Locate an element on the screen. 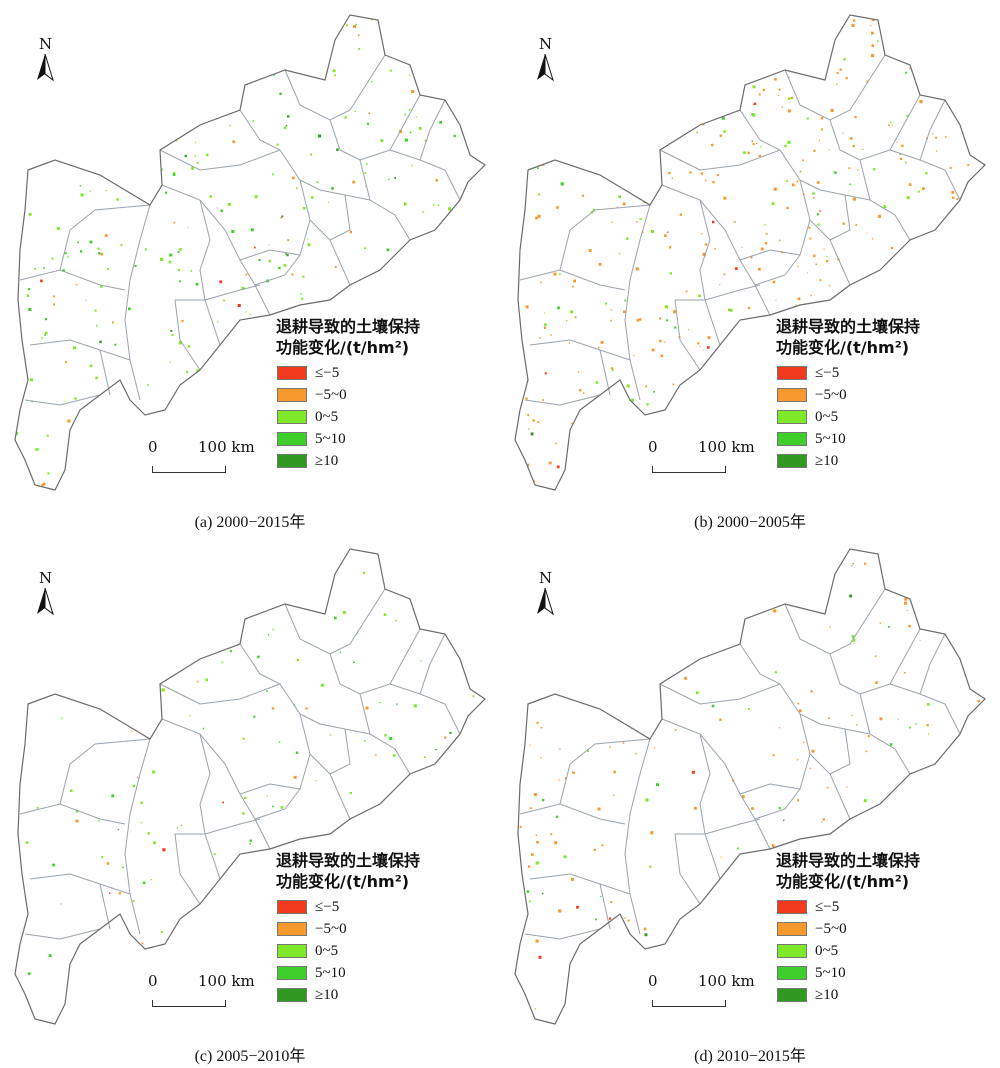 The width and height of the screenshot is (1000, 1068). legend-item: 0~5 is located at coordinates (381, 951).